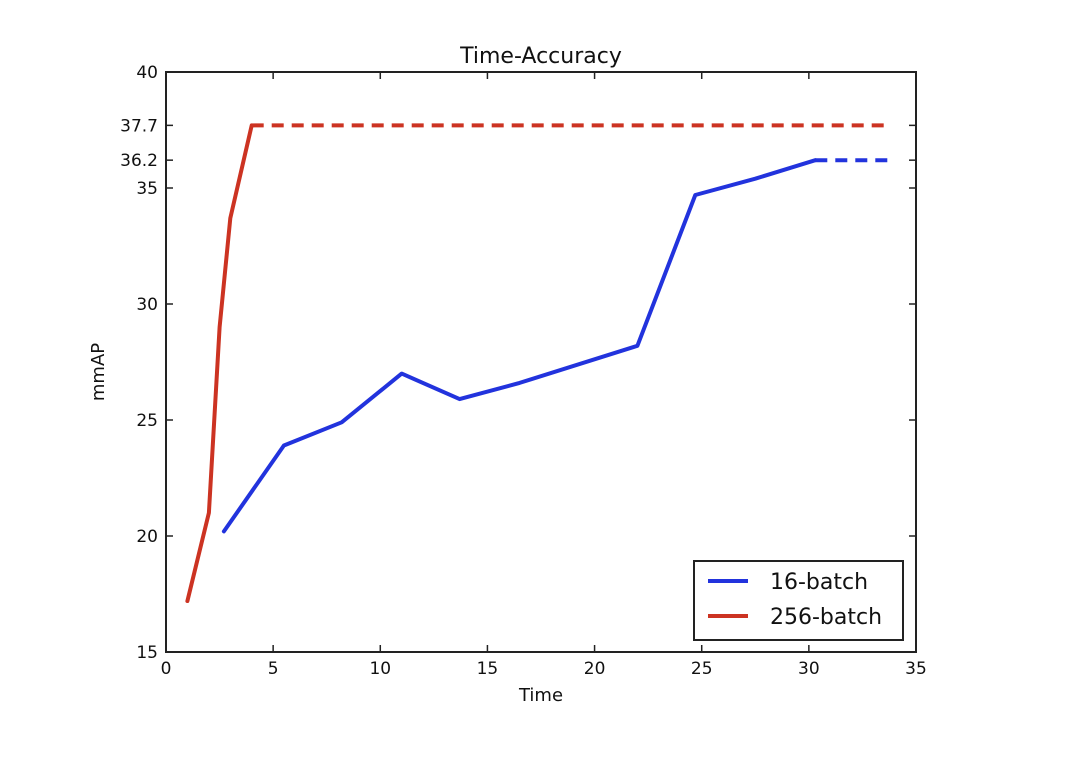 This screenshot has width=1080, height=766. Describe the element at coordinates (147, 421) in the screenshot. I see `y-tick-label-25: 25` at that location.